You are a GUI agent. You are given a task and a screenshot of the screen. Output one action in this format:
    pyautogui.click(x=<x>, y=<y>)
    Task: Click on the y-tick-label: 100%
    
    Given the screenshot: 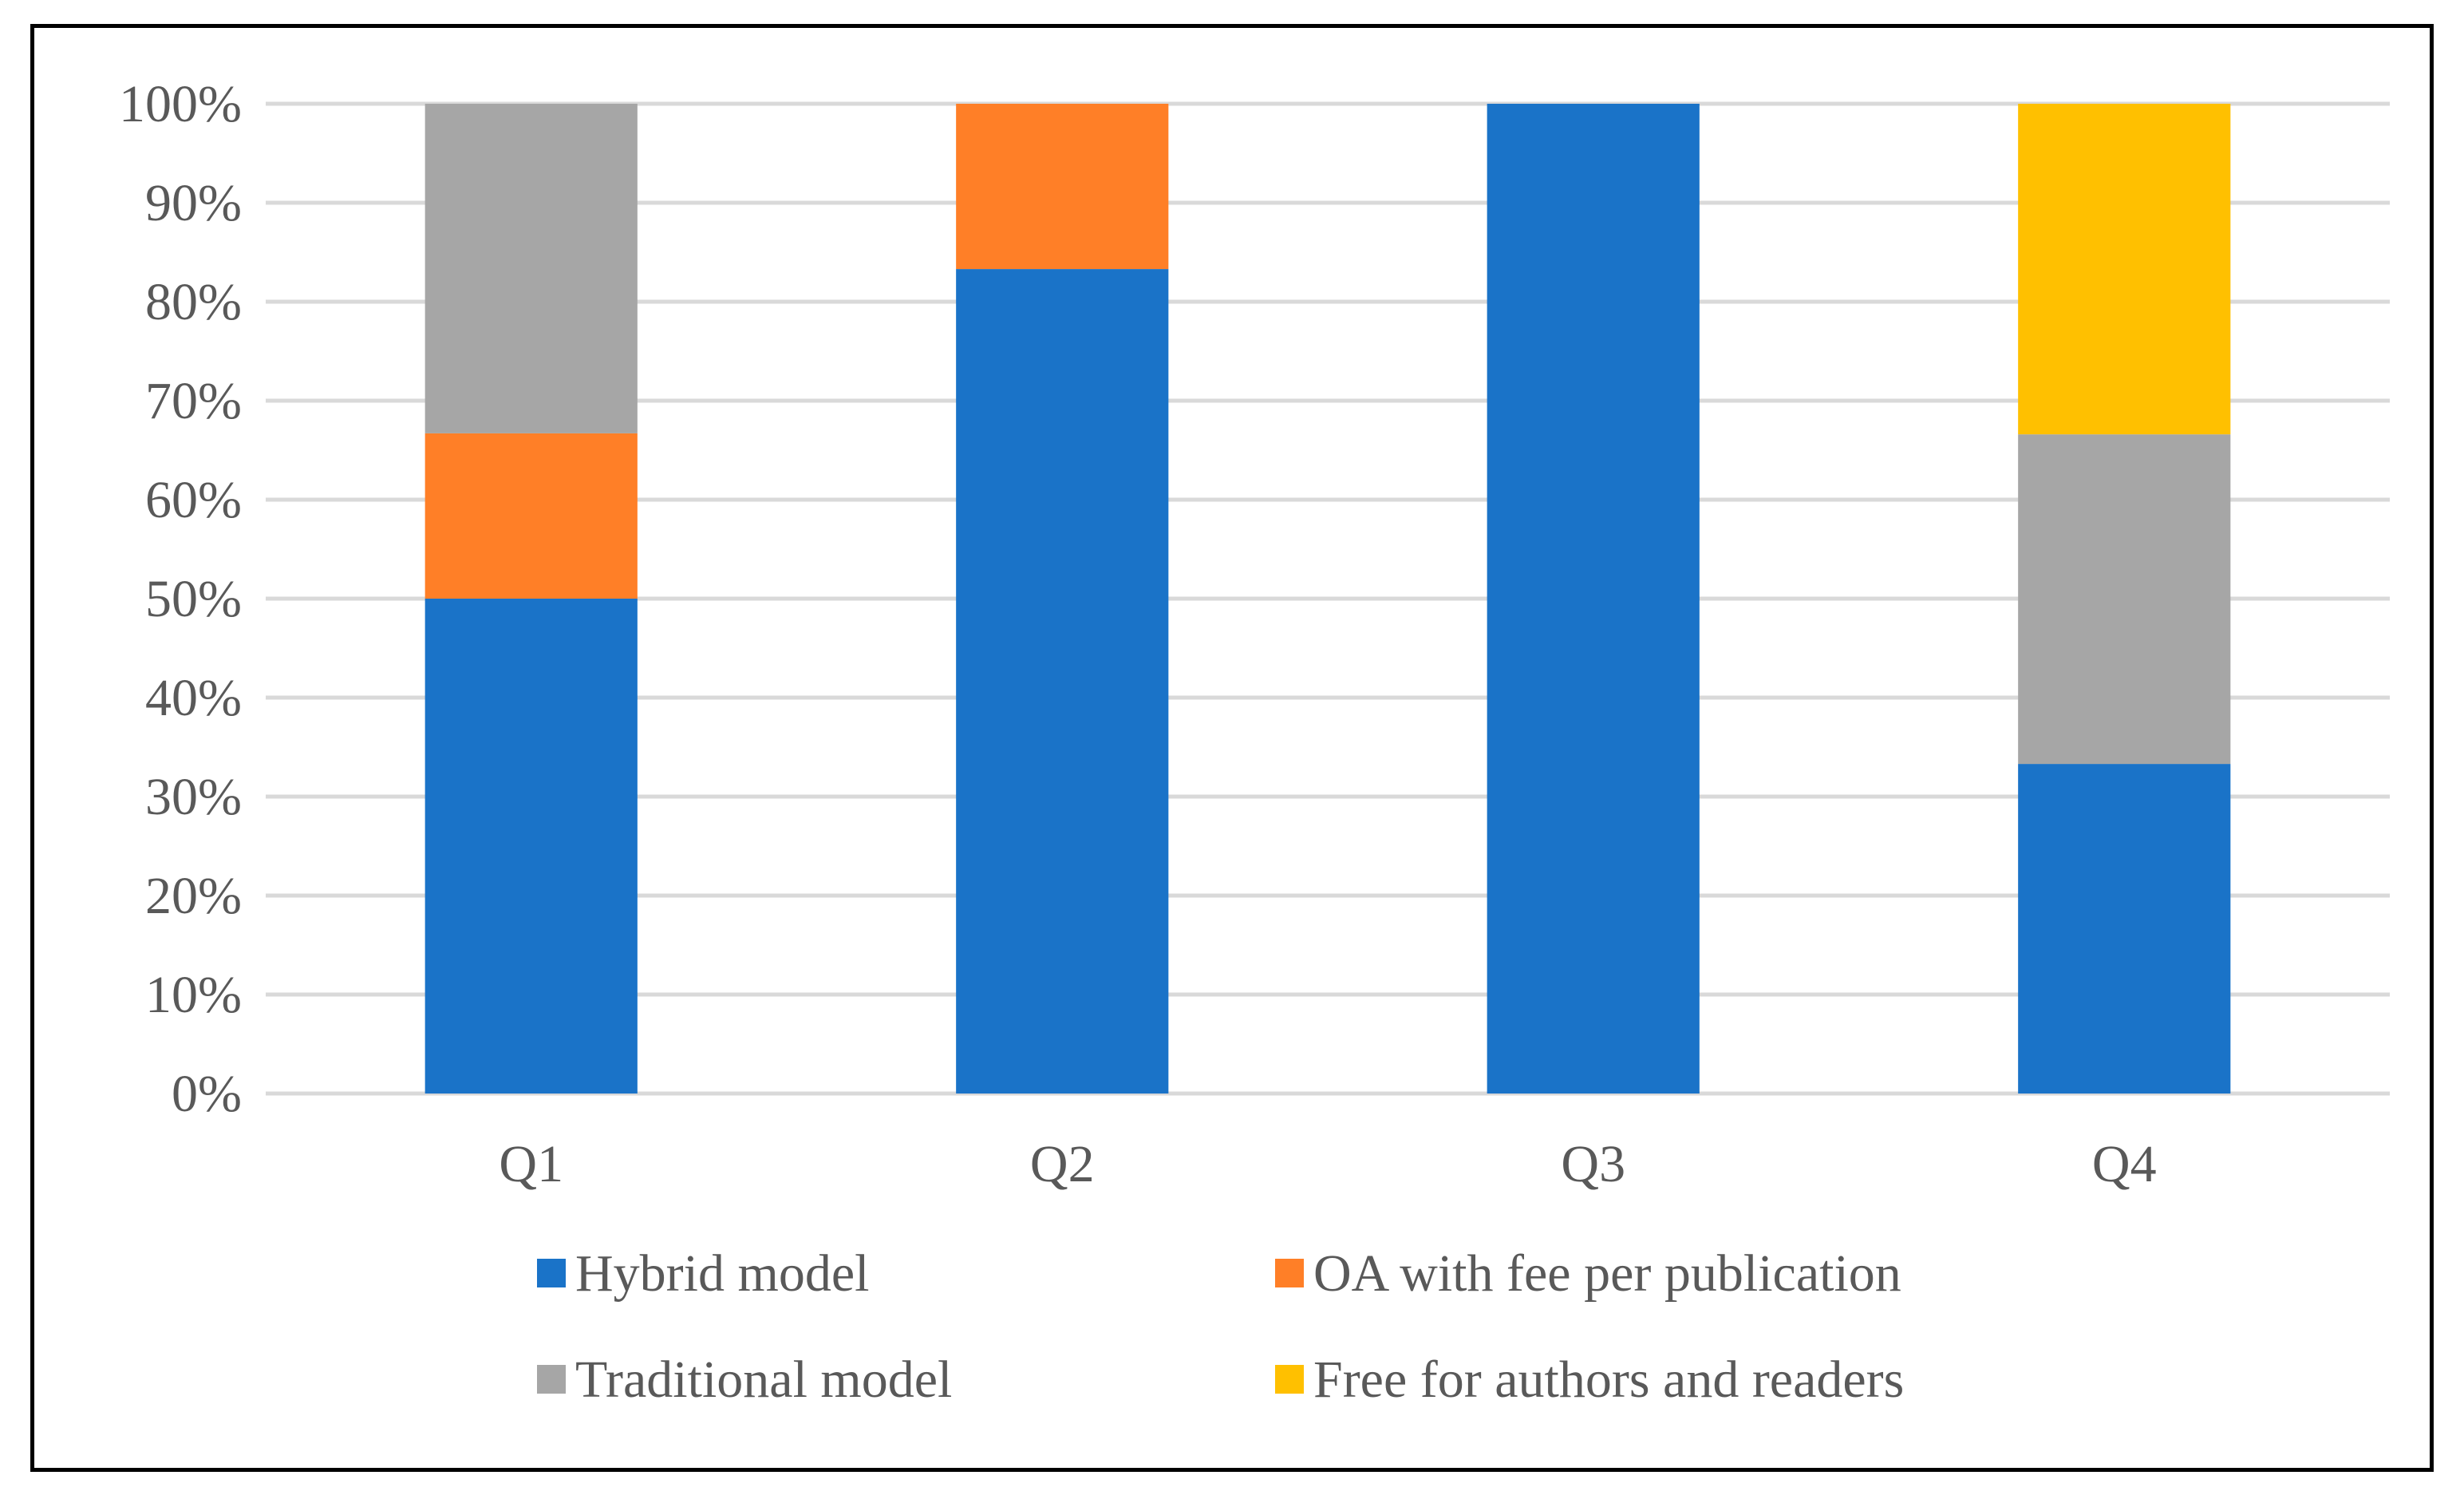 What is the action you would take?
    pyautogui.click(x=180, y=104)
    